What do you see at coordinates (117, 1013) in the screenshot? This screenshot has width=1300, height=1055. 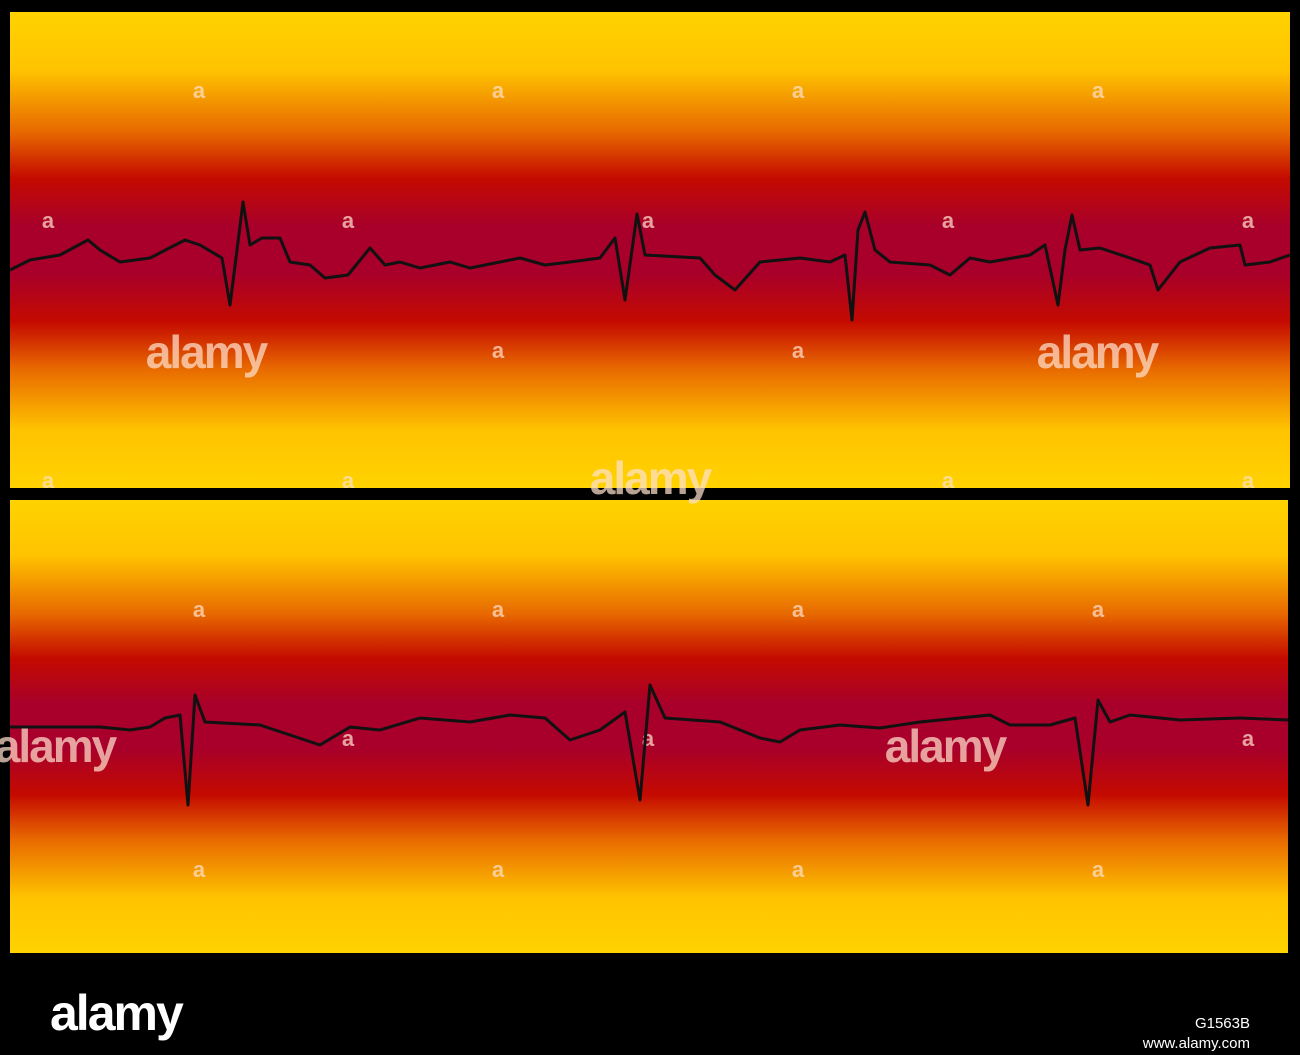 I see `footer-logo: alamy` at bounding box center [117, 1013].